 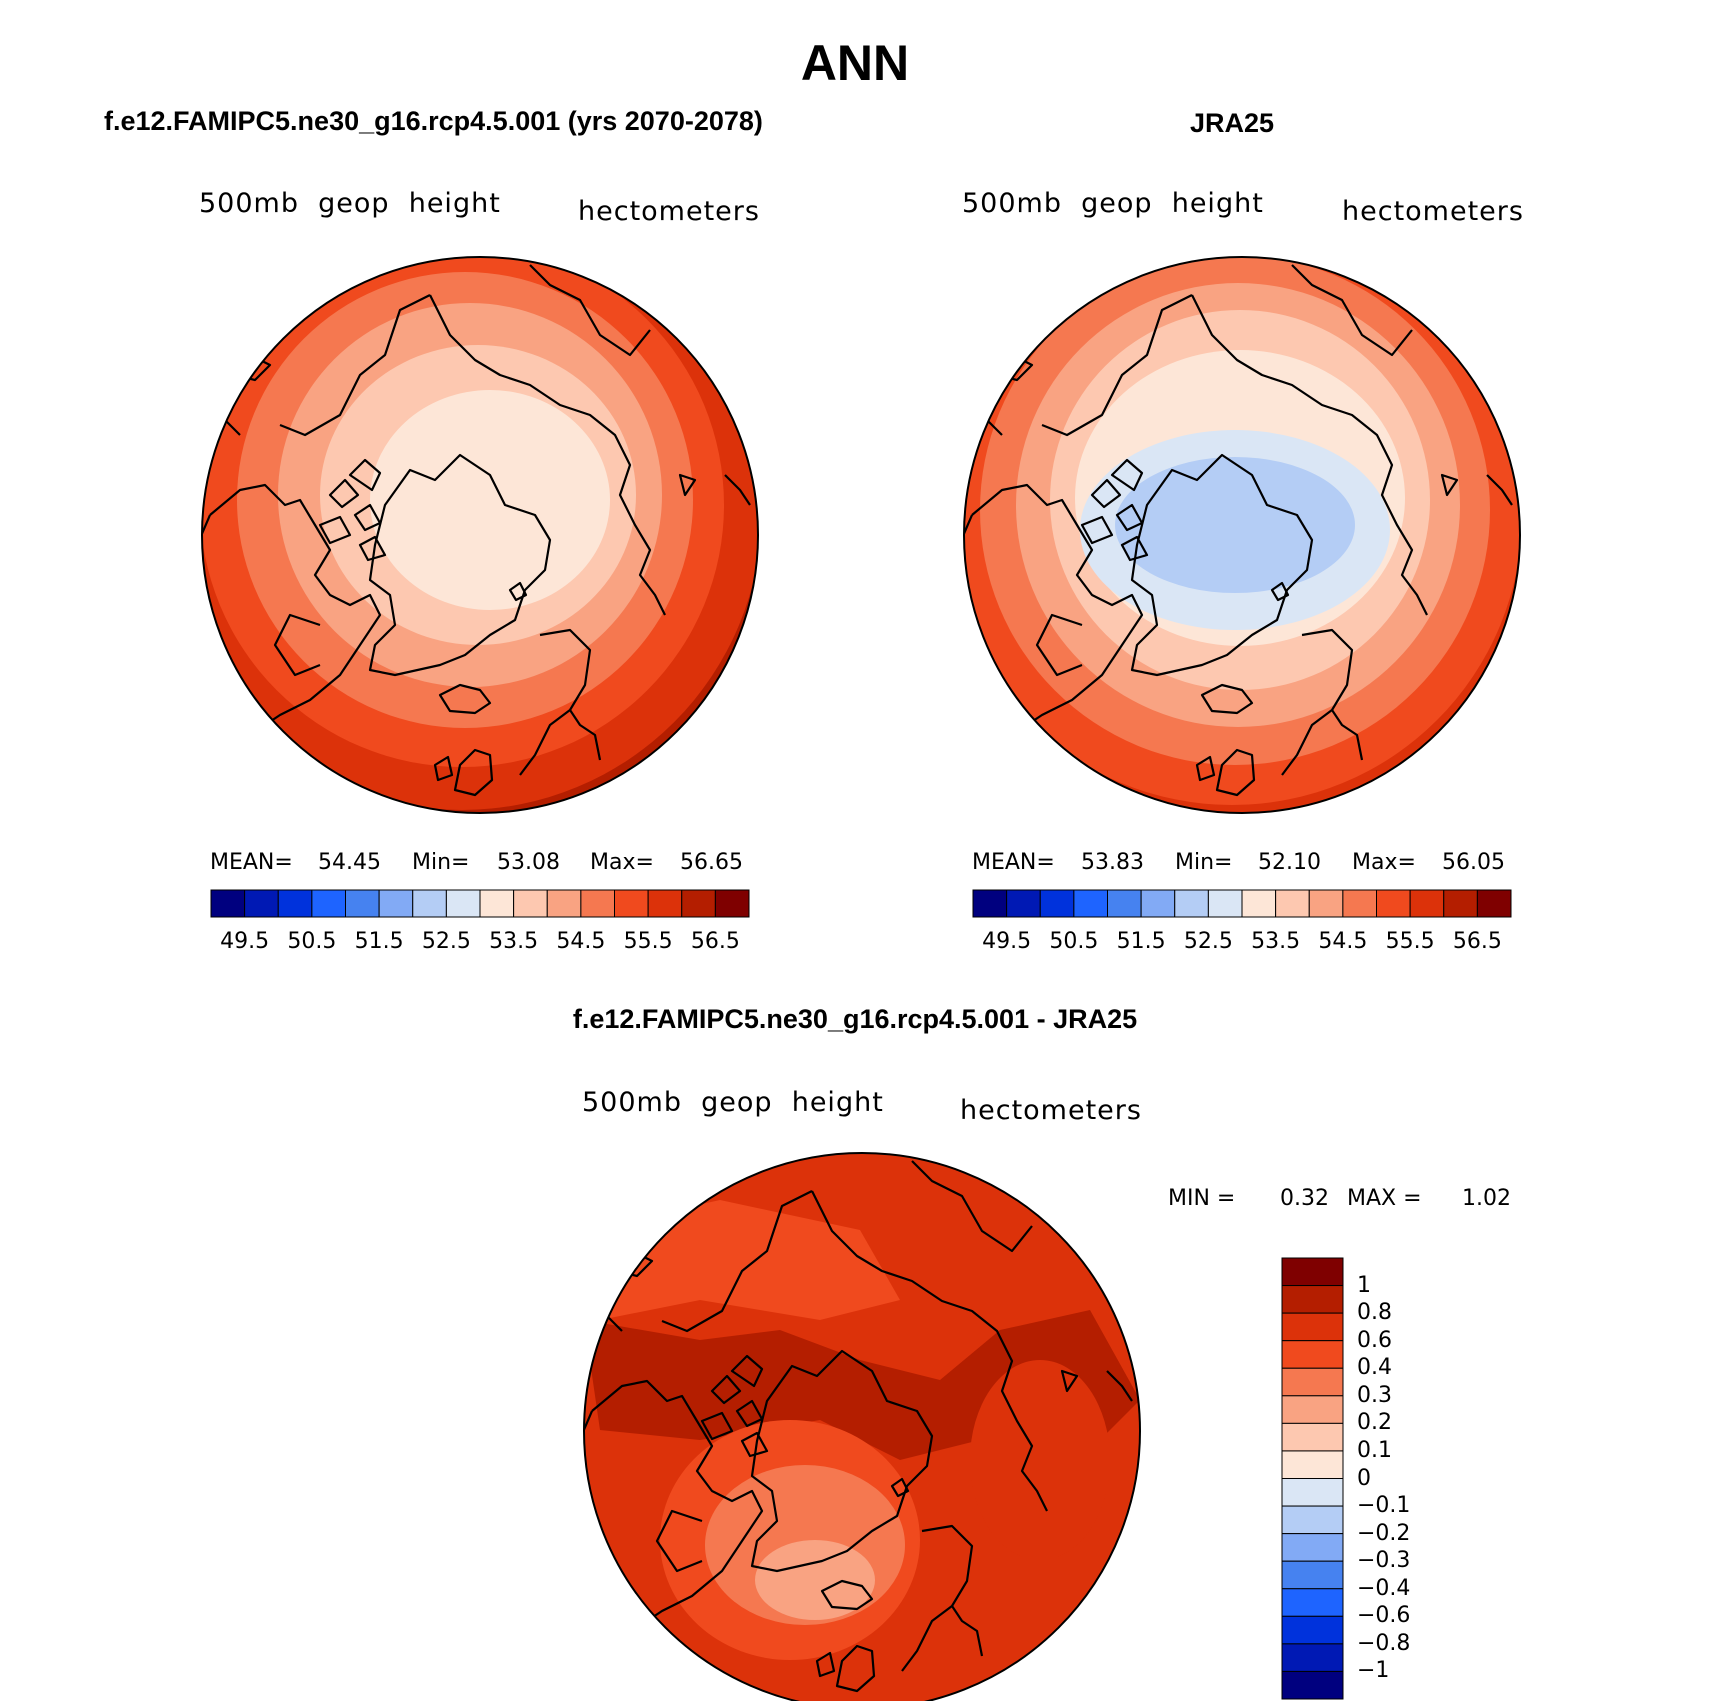 What do you see at coordinates (1384, 1588) in the screenshot?
I see `colorbar-tick-label: −0.4` at bounding box center [1384, 1588].